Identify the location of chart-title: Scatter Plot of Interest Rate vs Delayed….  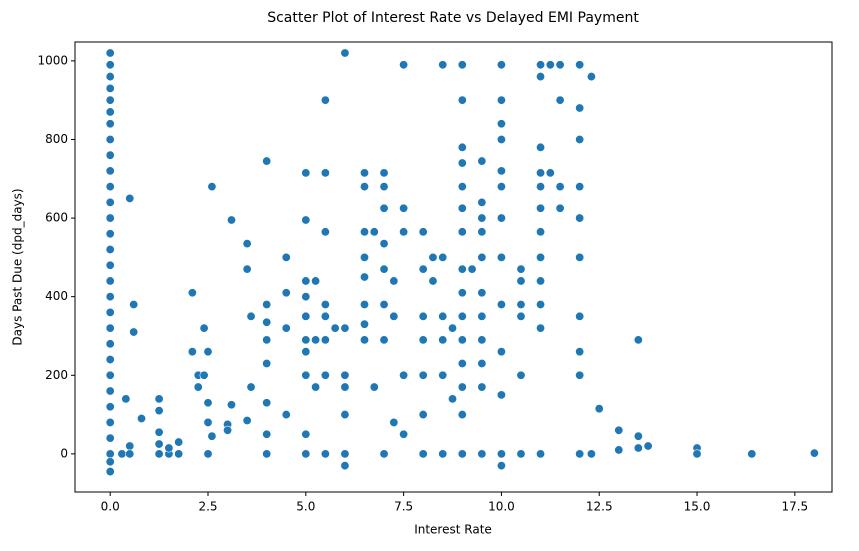
(453, 18).